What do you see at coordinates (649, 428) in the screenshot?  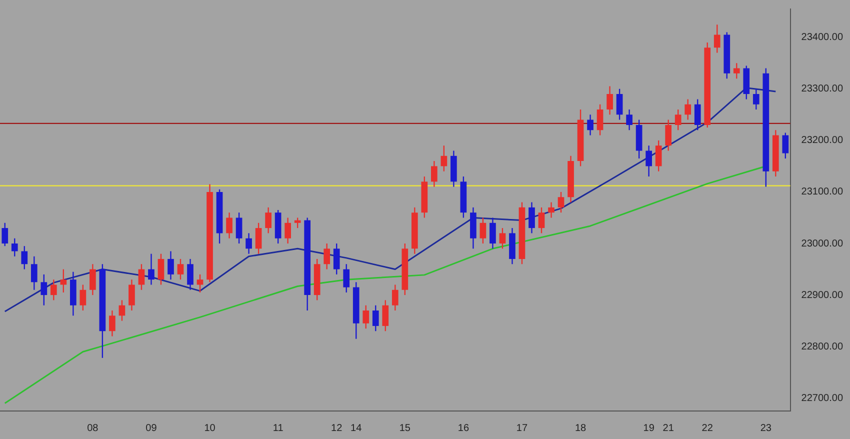 I see `x-tick-label: 19` at bounding box center [649, 428].